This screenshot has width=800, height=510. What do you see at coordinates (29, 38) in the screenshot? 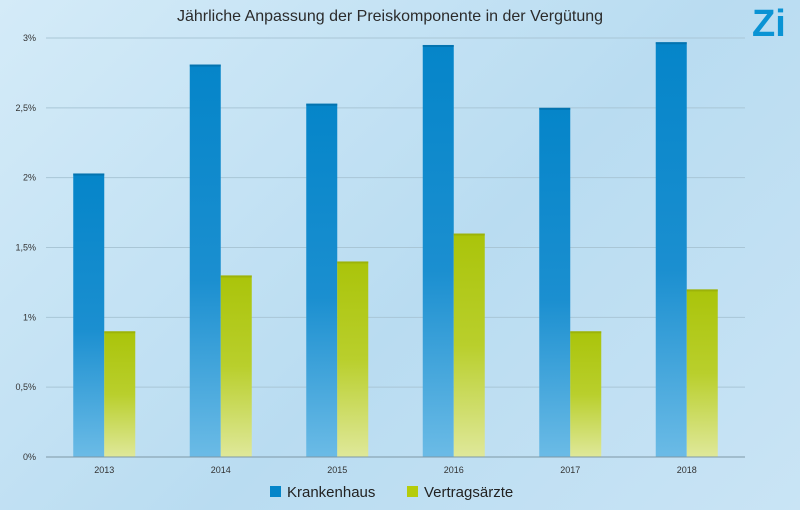
I see `y-tick-label: 3%` at bounding box center [29, 38].